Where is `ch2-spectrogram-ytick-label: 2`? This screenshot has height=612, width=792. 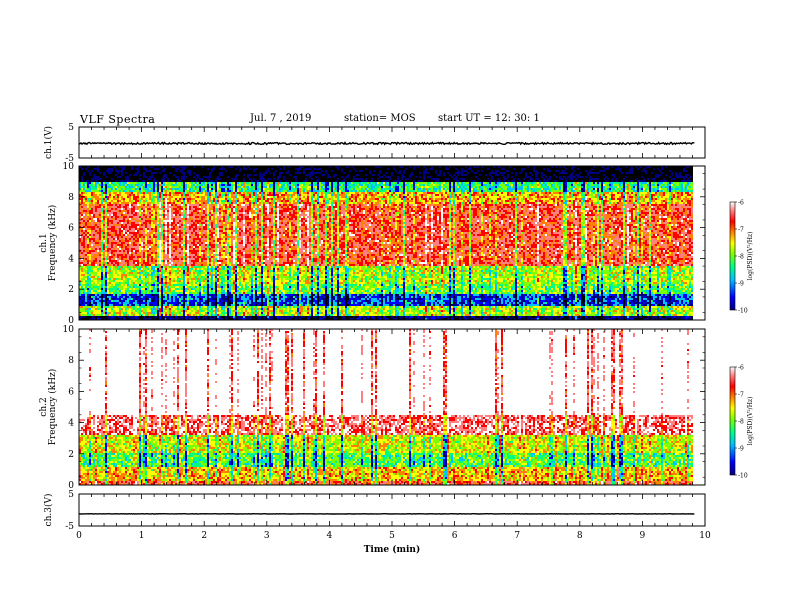 ch2-spectrogram-ytick-label: 2 is located at coordinates (71, 455).